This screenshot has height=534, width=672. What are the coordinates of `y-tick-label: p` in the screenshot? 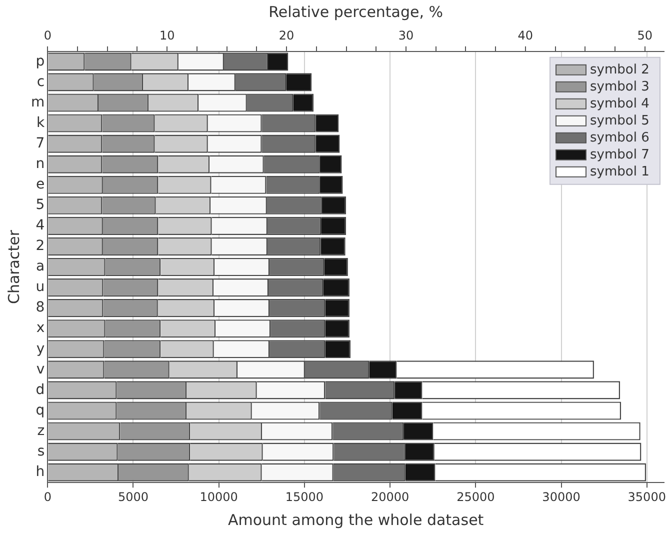 It's located at (40, 61).